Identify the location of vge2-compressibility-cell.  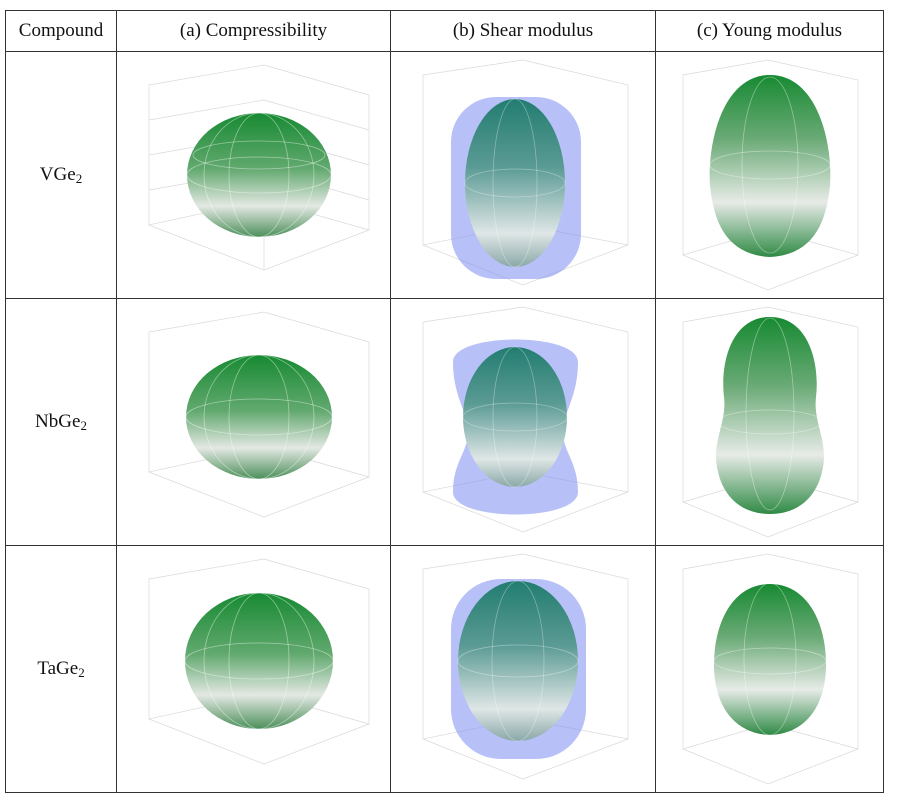
(253, 175).